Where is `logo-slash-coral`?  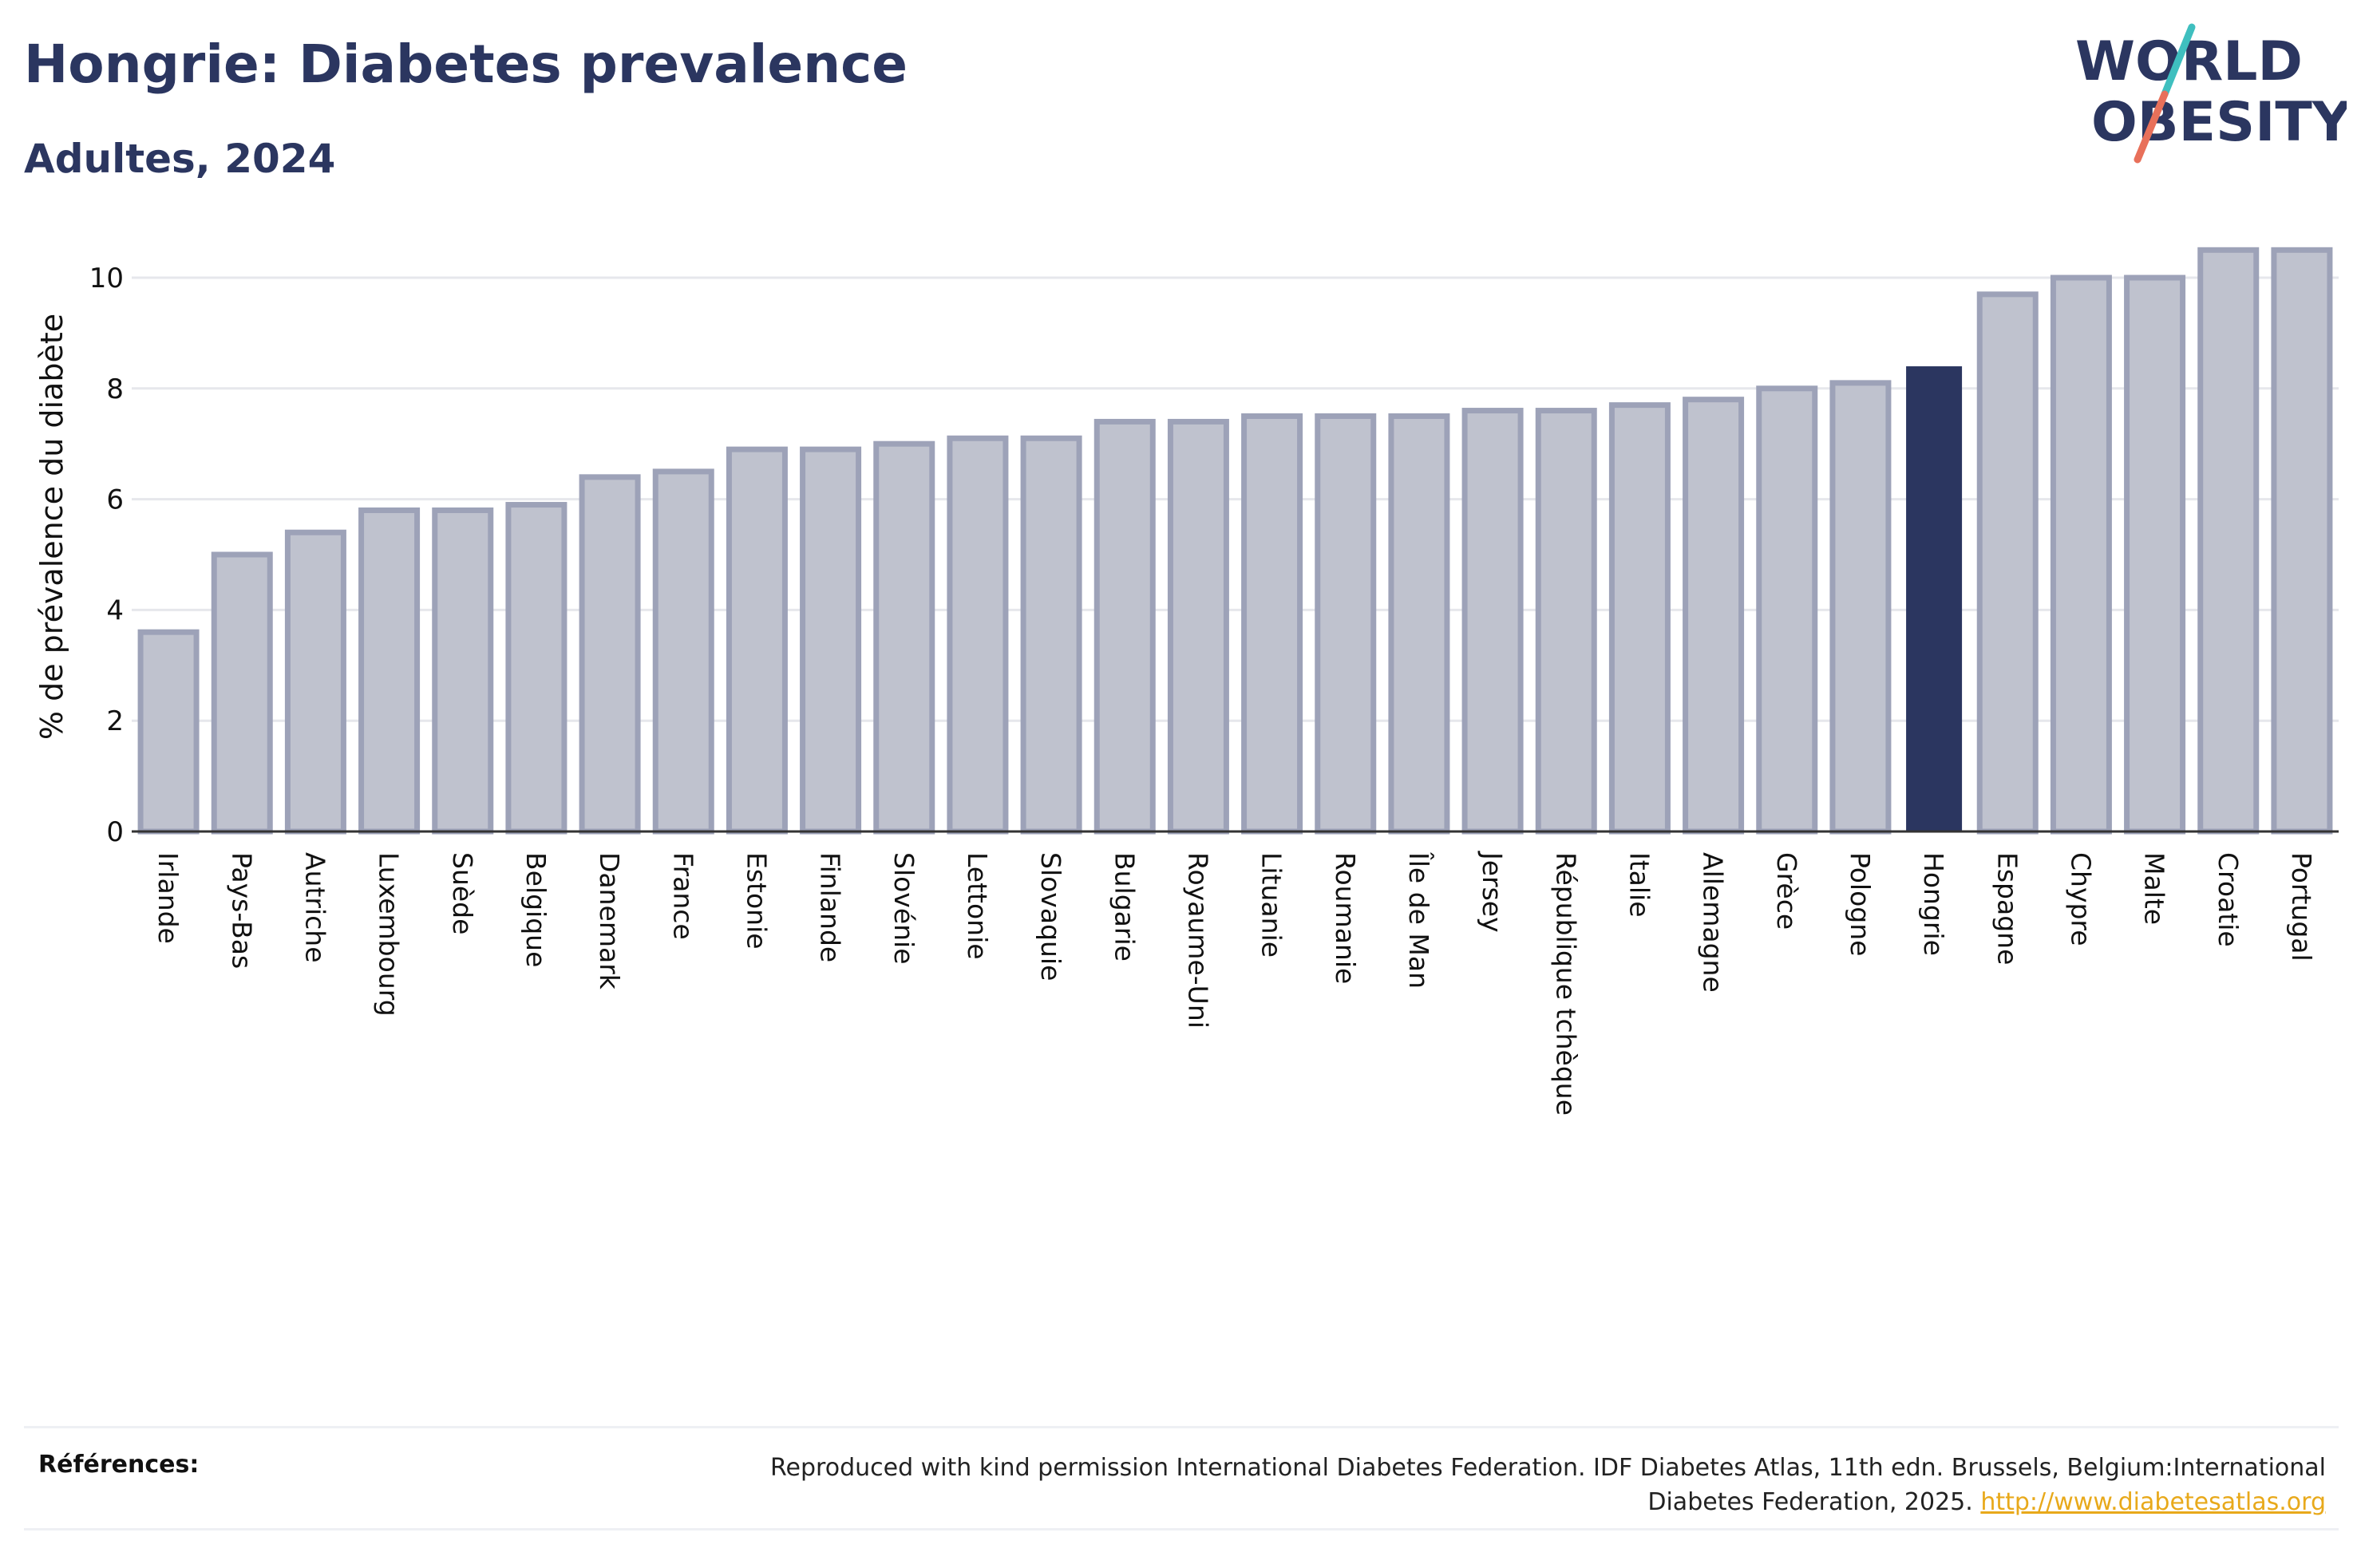
logo-slash-coral is located at coordinates (2151, 127).